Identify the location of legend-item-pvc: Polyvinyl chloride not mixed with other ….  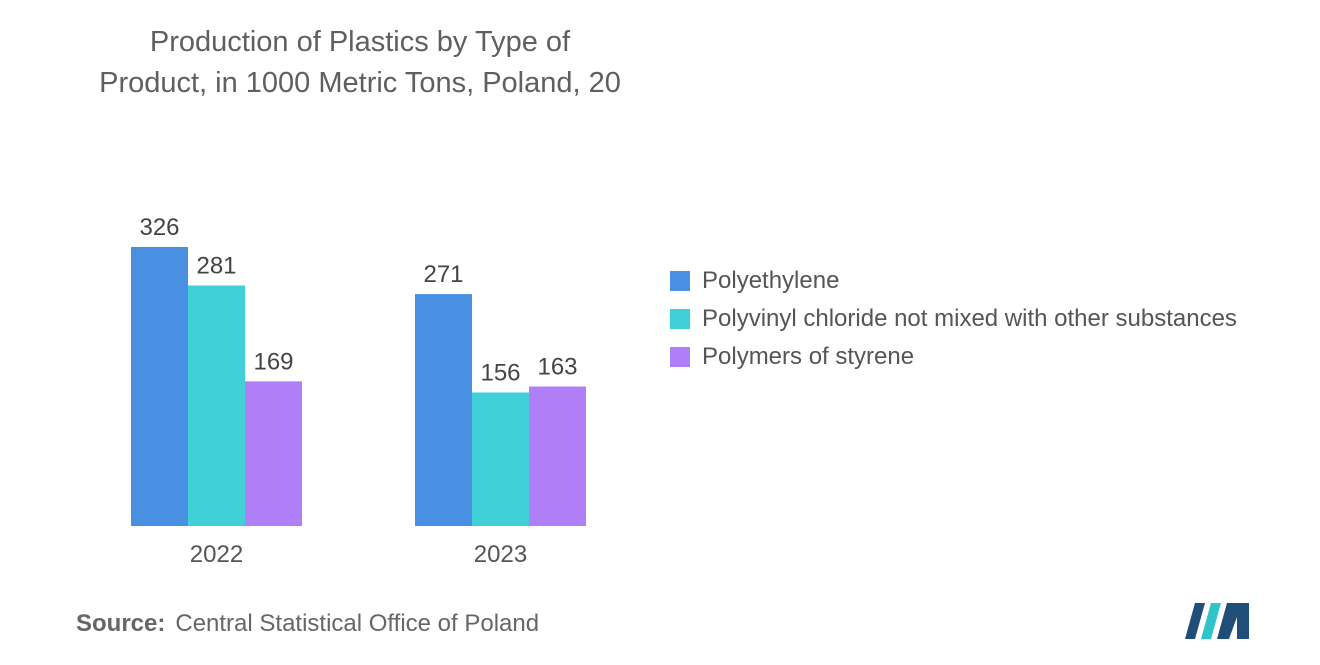
(990, 319).